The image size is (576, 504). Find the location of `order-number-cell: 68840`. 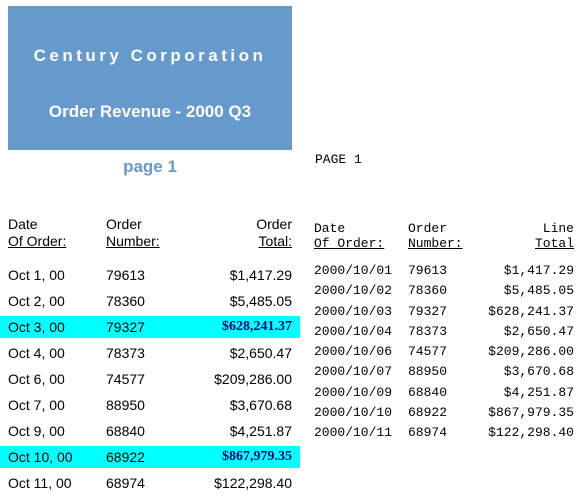

order-number-cell: 68840 is located at coordinates (125, 431).